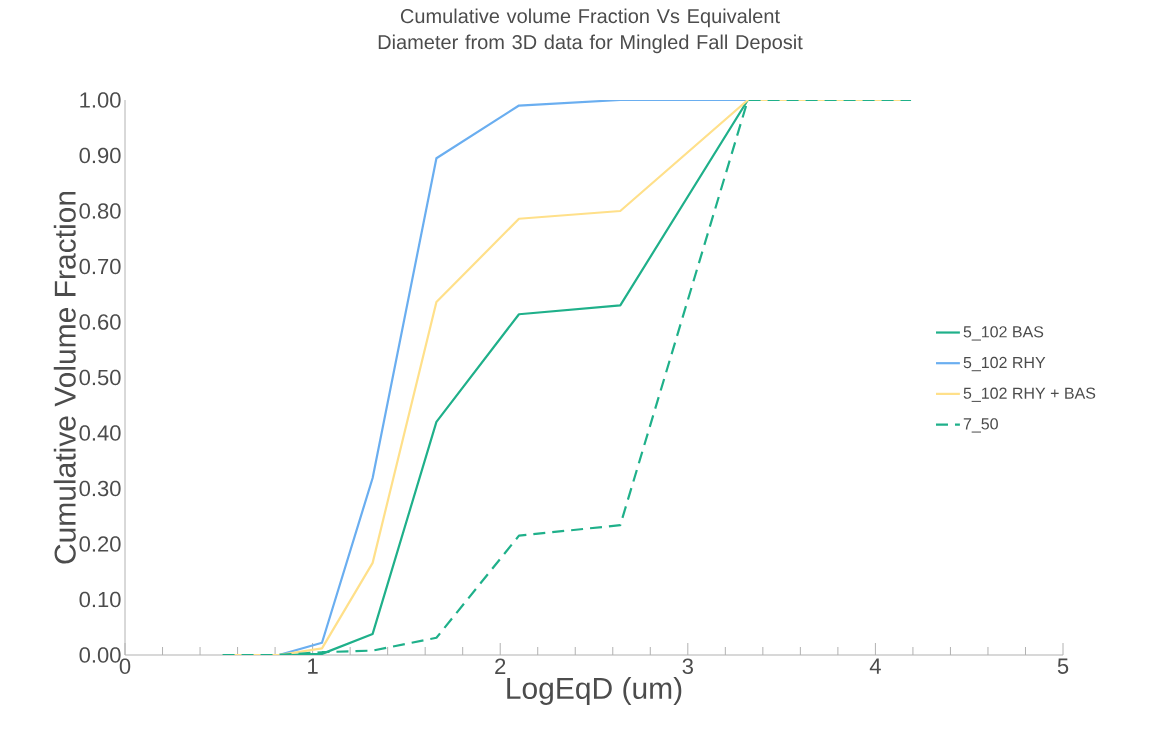 The height and width of the screenshot is (753, 1158). I want to click on x-tick-label: 2, so click(500, 666).